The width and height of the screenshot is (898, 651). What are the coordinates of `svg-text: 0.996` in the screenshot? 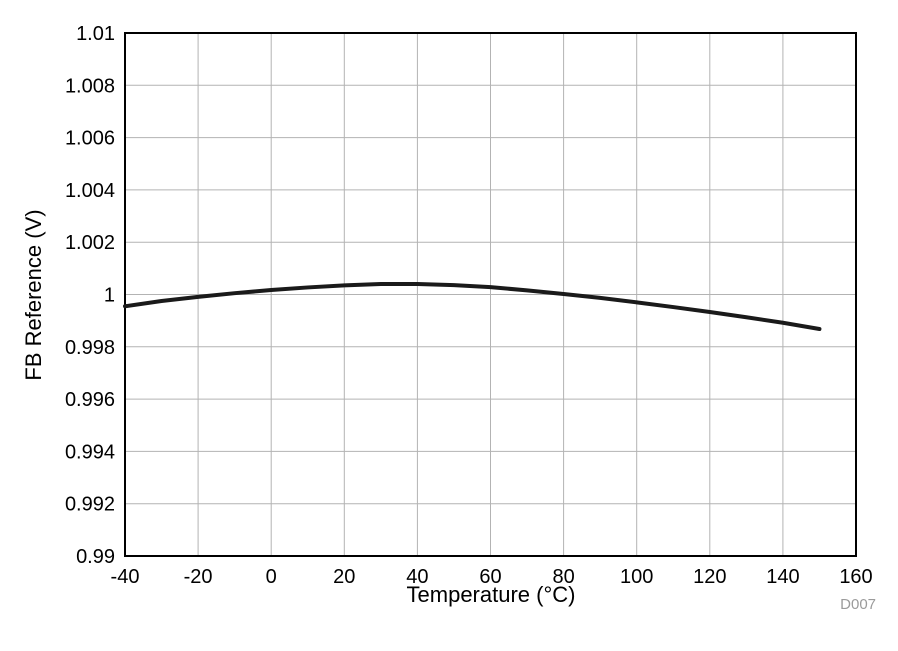 It's located at (90, 400).